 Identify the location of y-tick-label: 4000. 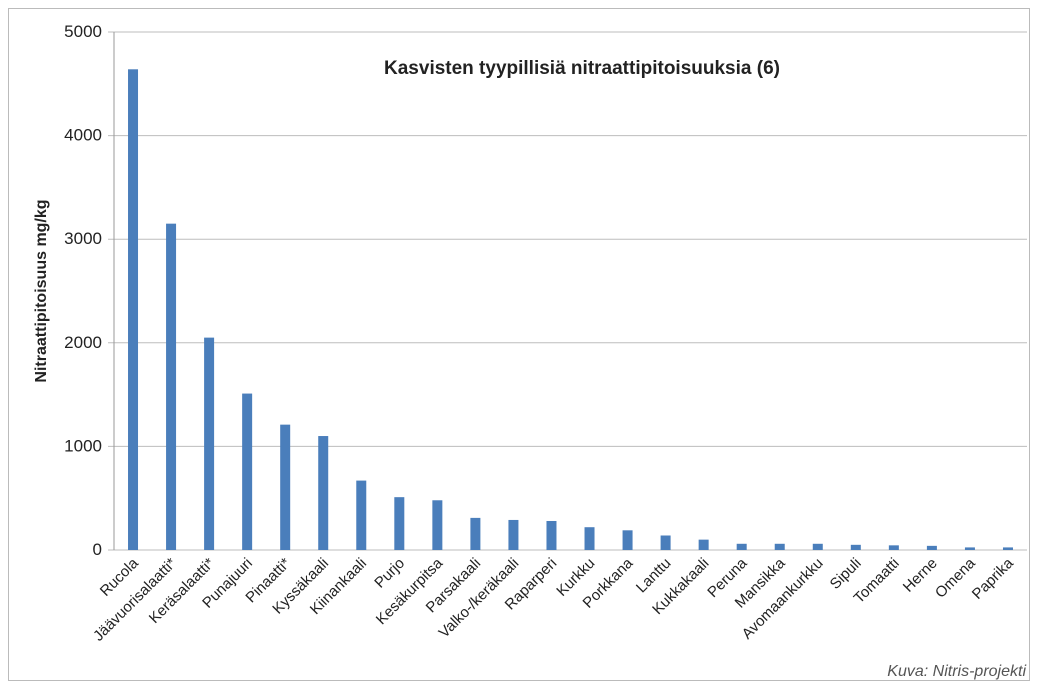
(83, 135).